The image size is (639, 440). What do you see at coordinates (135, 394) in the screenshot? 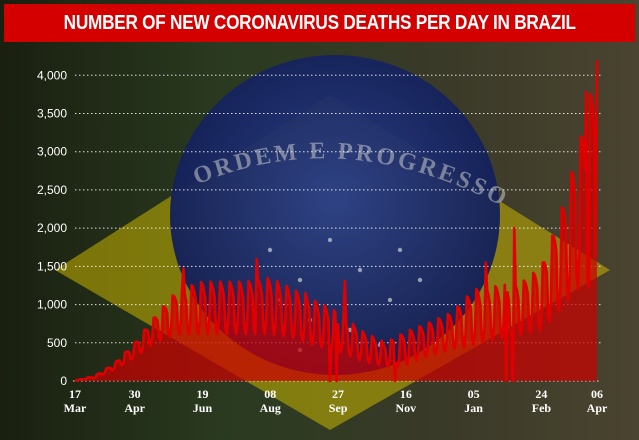
I see `x-tick-day: 30` at bounding box center [135, 394].